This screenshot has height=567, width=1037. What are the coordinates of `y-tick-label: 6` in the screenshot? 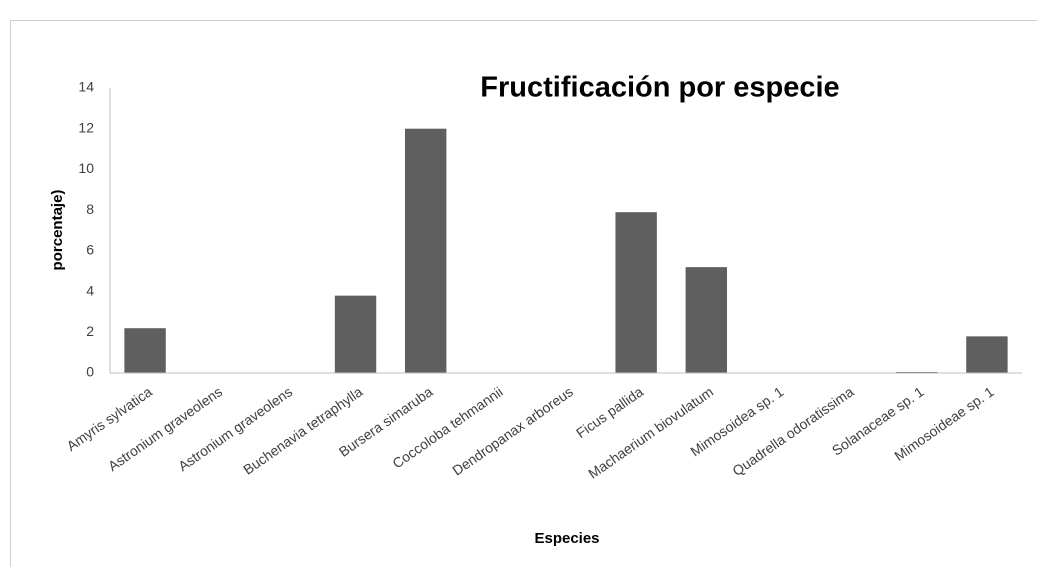 It's located at (90, 250).